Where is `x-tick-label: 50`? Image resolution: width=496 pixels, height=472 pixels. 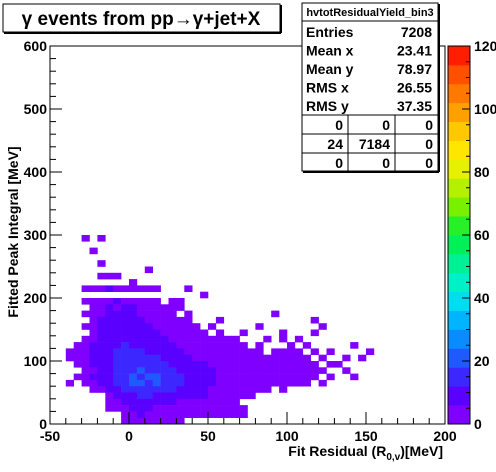
x-tick-label: 50 is located at coordinates (208, 436).